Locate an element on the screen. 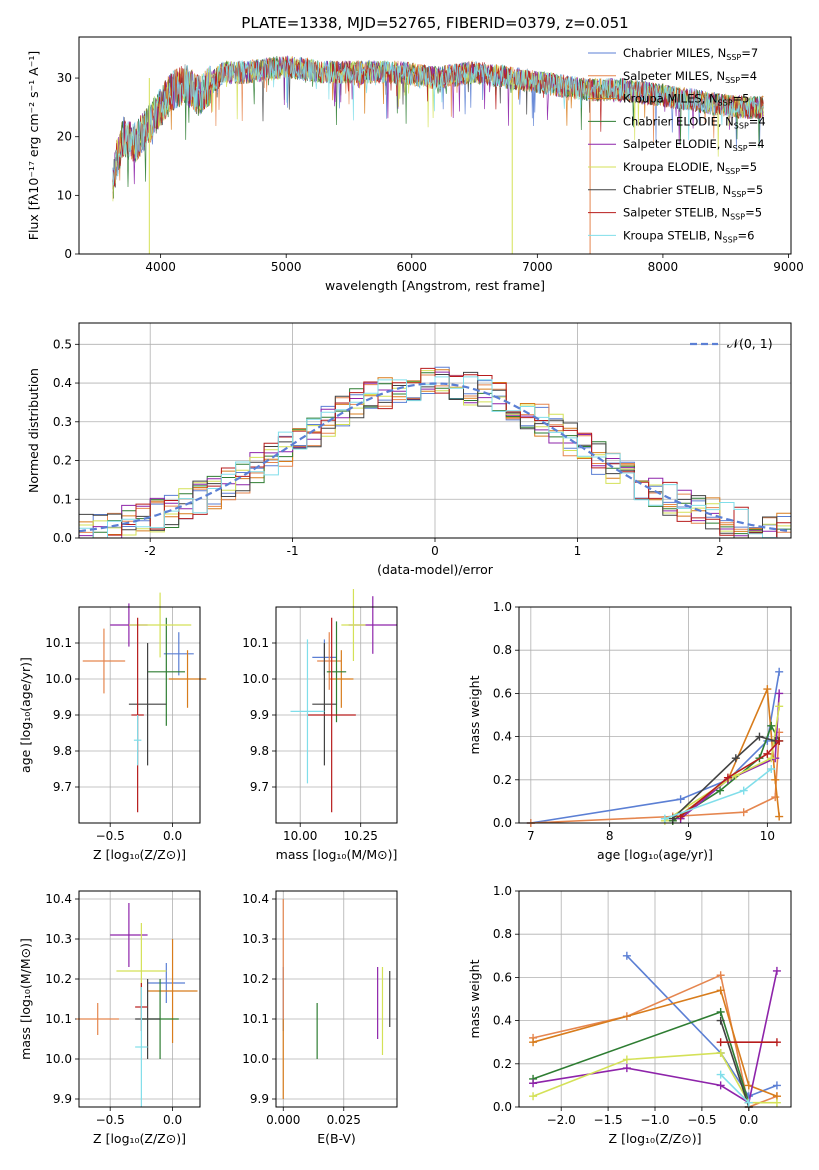 The width and height of the screenshot is (819, 1170). x-tick-label: 8 is located at coordinates (610, 836).